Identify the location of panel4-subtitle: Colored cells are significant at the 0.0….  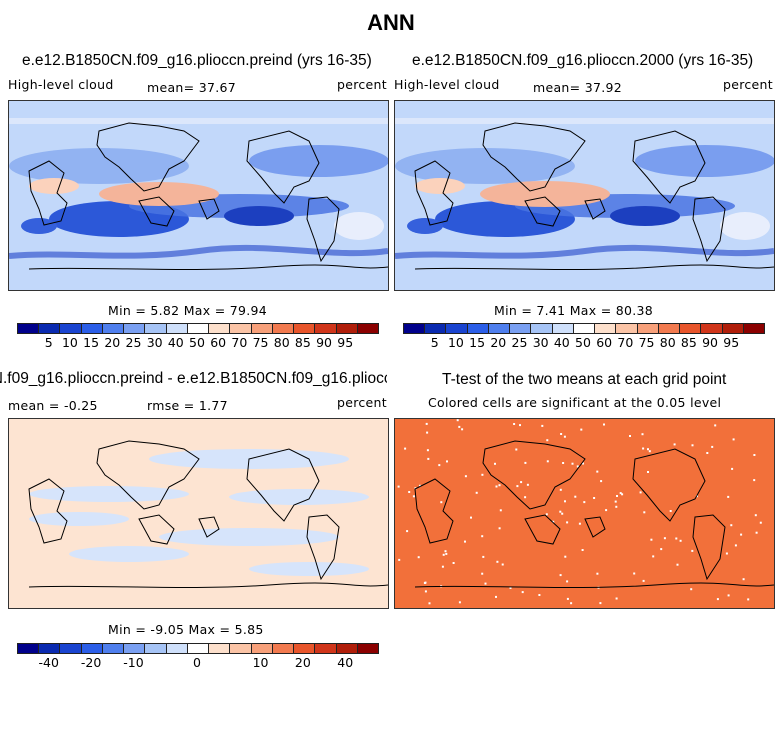
(575, 402).